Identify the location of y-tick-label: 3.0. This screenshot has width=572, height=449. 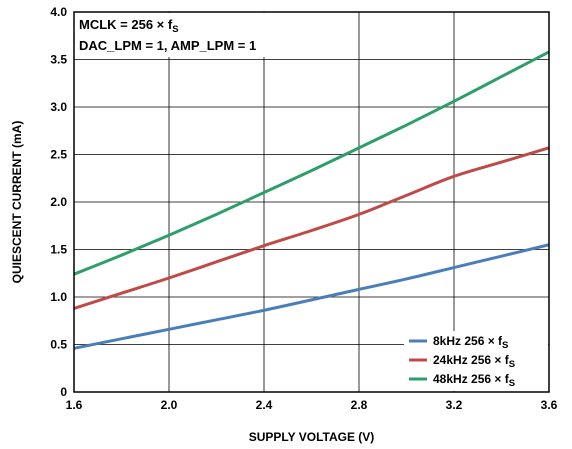
(58, 107).